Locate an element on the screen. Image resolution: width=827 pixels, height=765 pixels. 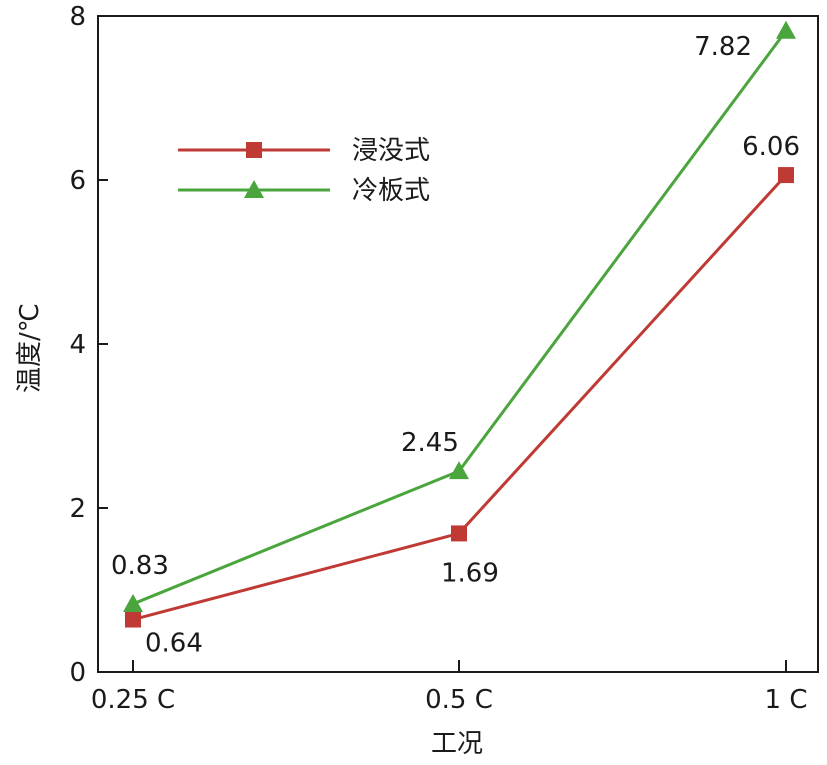
data-label: 2.45 is located at coordinates (430, 443).